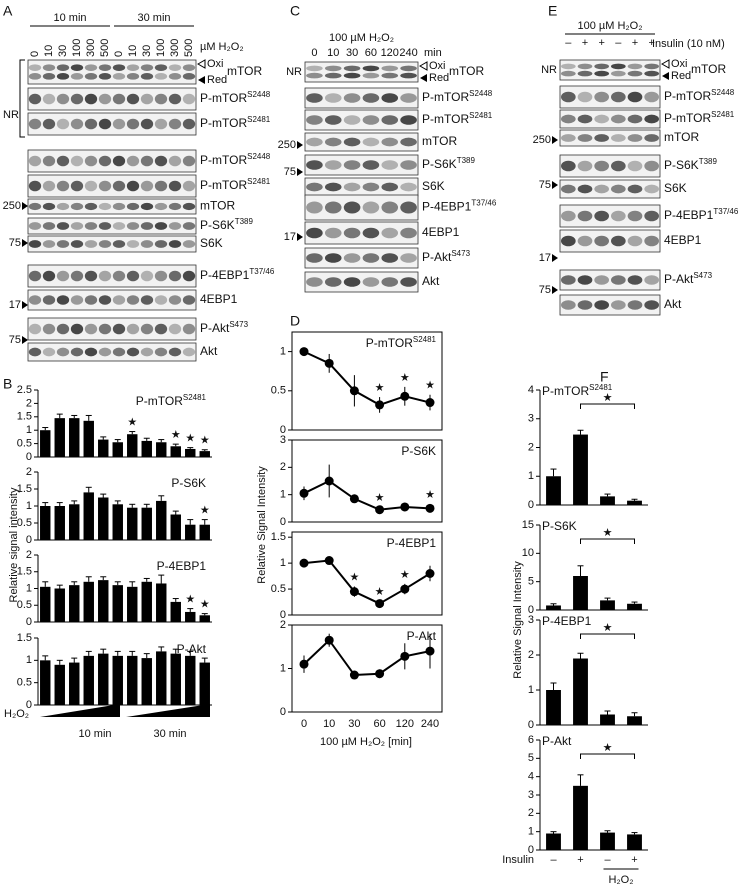  Describe the element at coordinates (354, 724) in the screenshot. I see `x-tick-label: 30` at that location.